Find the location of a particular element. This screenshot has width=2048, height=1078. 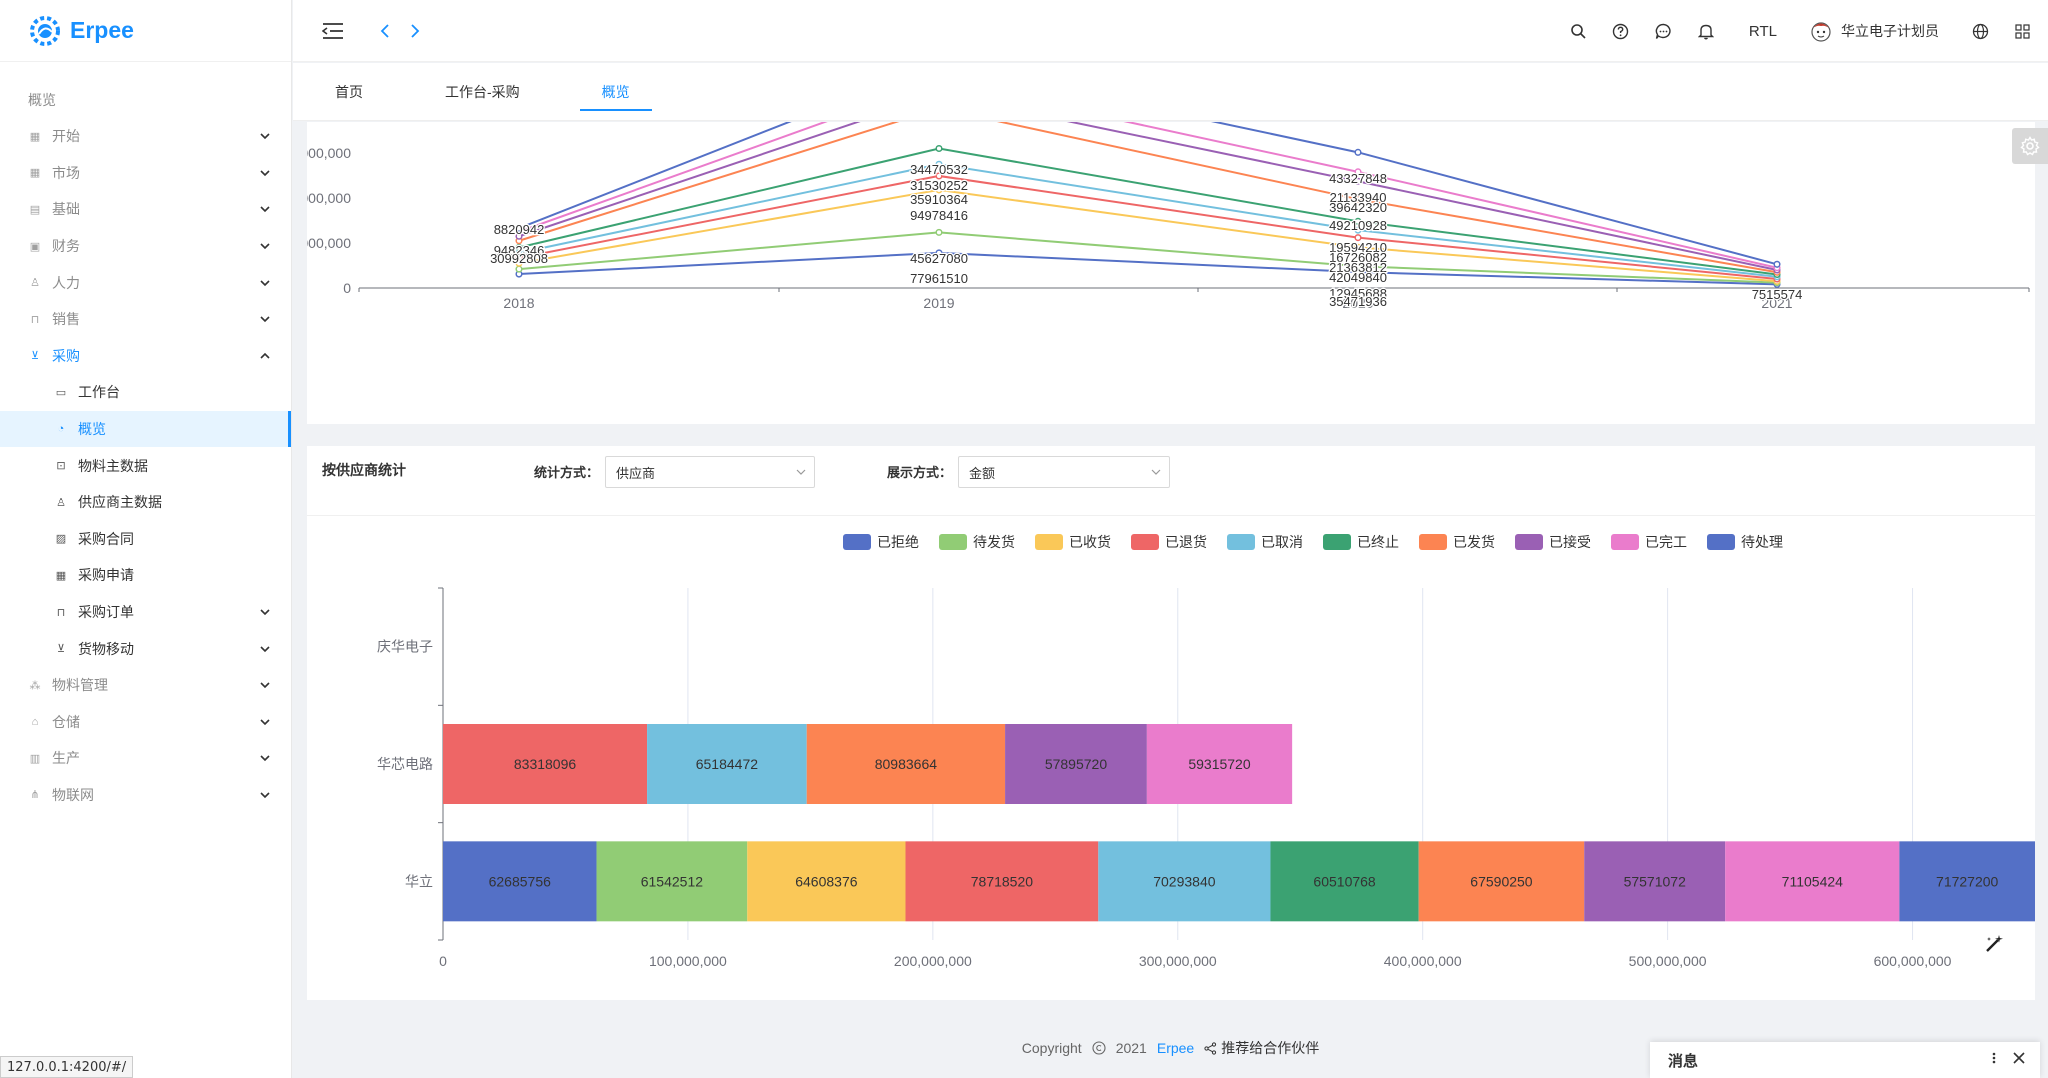

footer: Copyright 2021 Erpee 推荐给合作伙伴 is located at coordinates (1170, 1048).